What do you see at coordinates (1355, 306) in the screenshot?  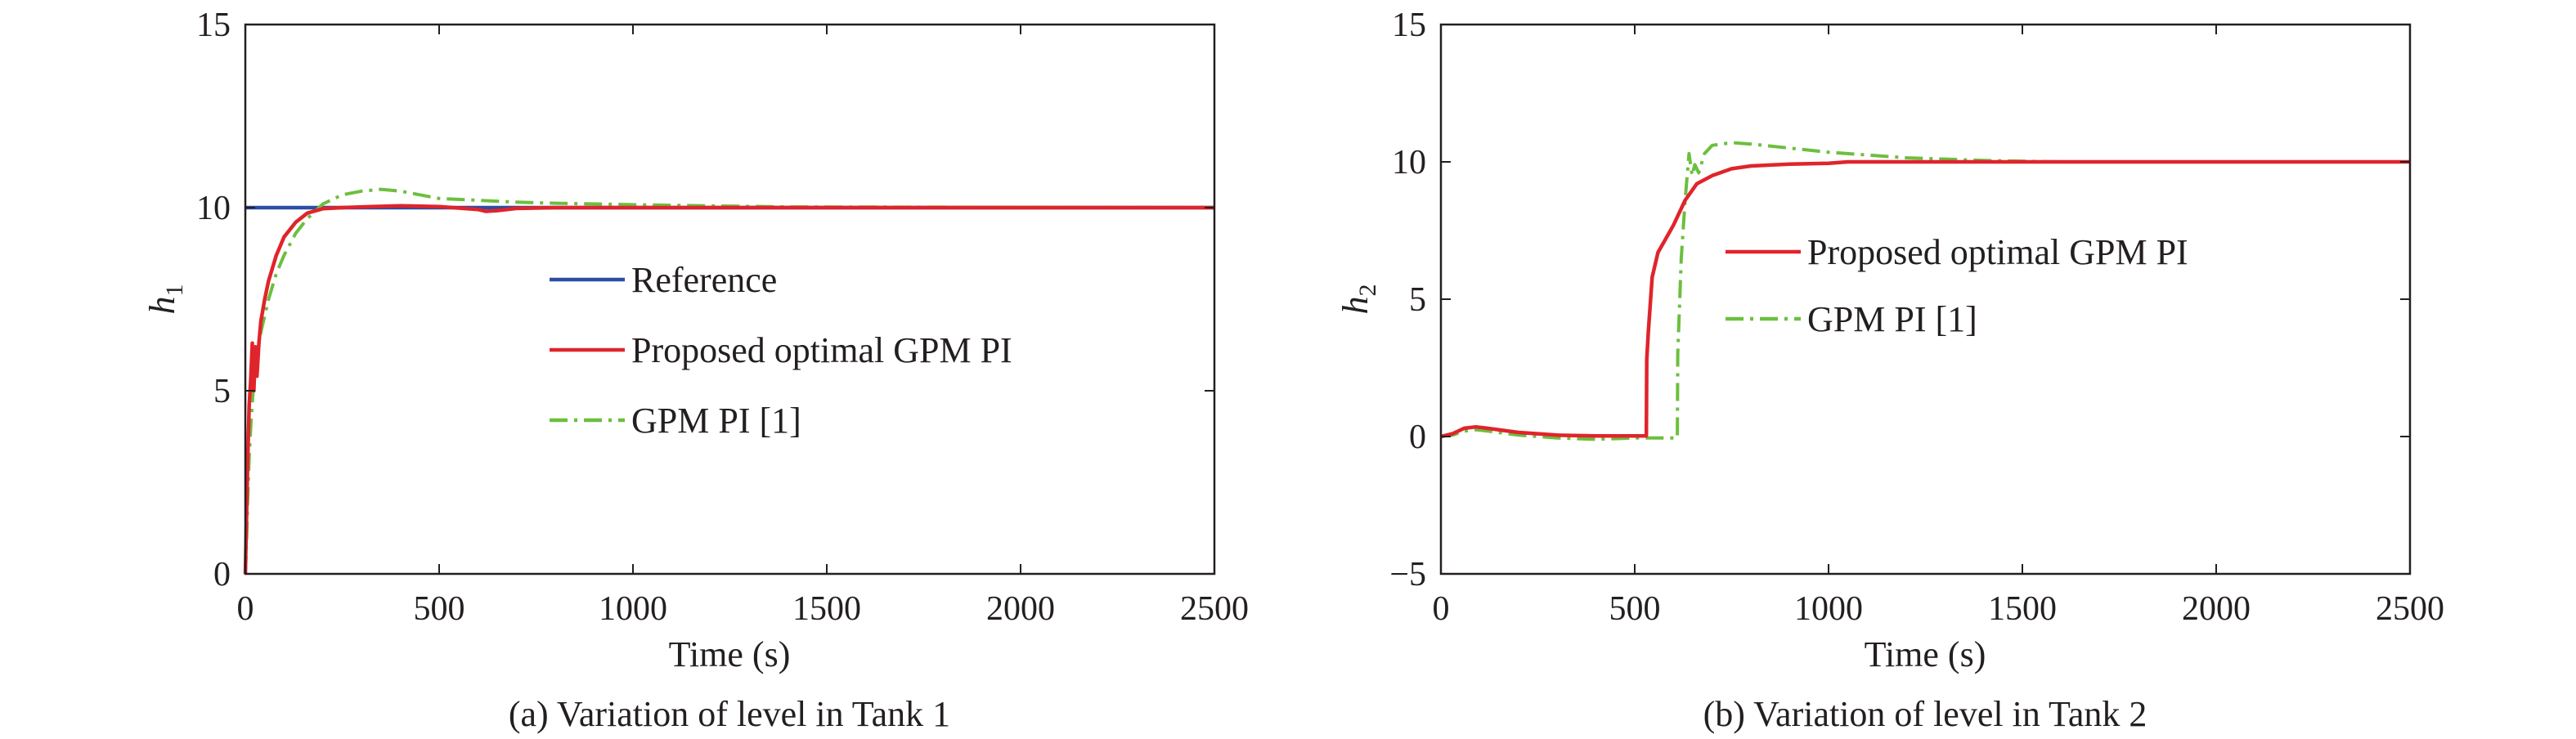 I see `y-axis-title-main-b: h` at bounding box center [1355, 306].